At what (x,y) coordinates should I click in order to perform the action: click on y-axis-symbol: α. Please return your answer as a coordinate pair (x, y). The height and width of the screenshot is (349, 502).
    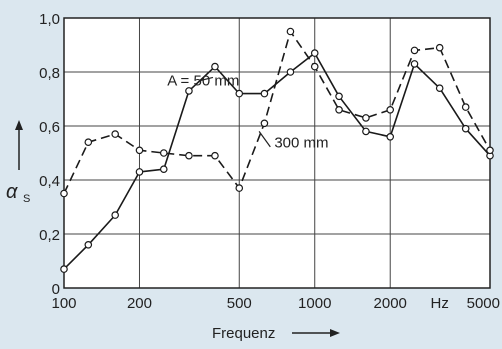
    Looking at the image, I should click on (12, 192).